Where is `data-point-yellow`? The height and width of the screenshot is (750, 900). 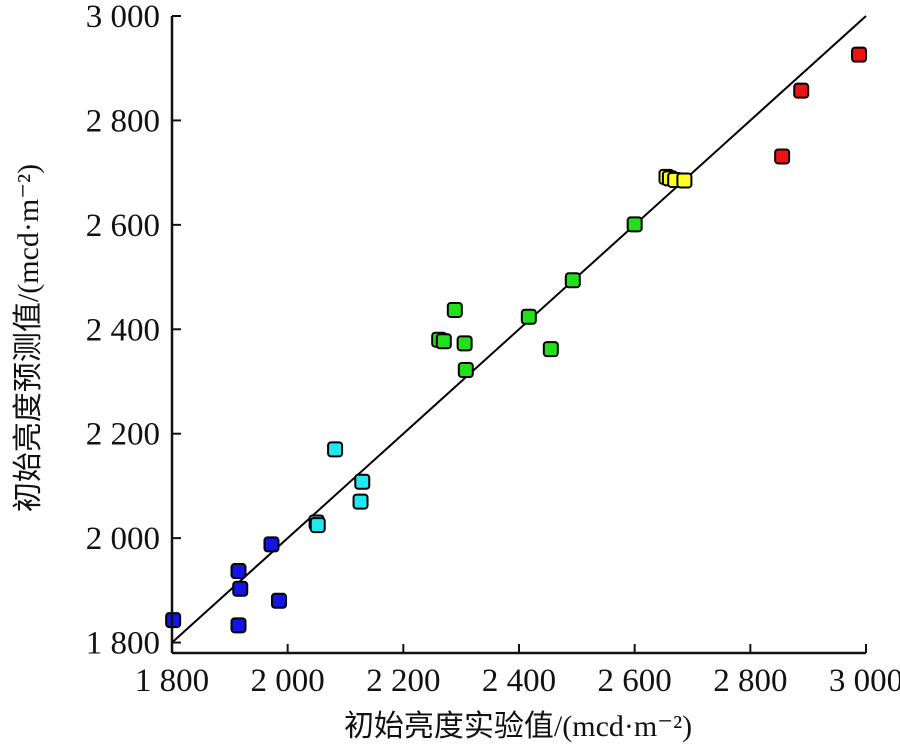
data-point-yellow is located at coordinates (684, 180).